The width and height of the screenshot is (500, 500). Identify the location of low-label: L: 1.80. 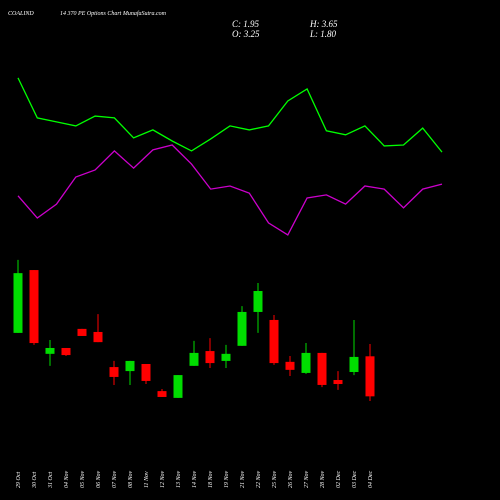
(323, 34).